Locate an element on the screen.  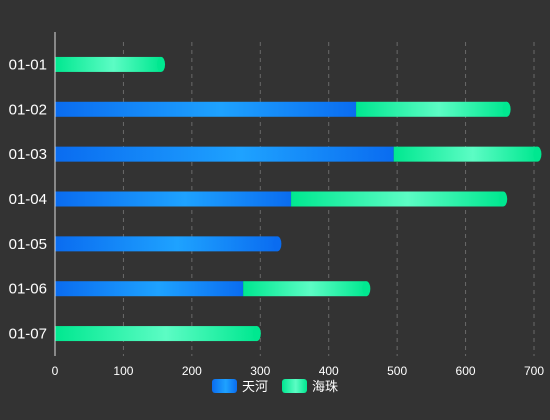
x-tick-label-200: 200 is located at coordinates (192, 371).